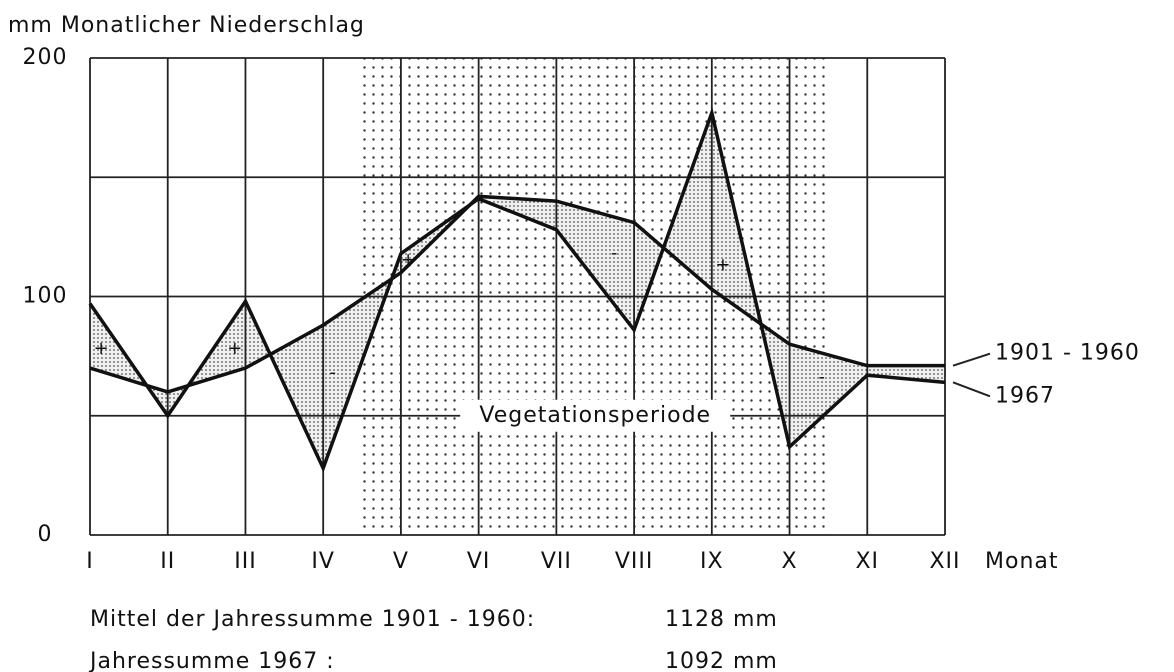  Describe the element at coordinates (721, 619) in the screenshot. I see `note-value: 1128 mm` at that location.